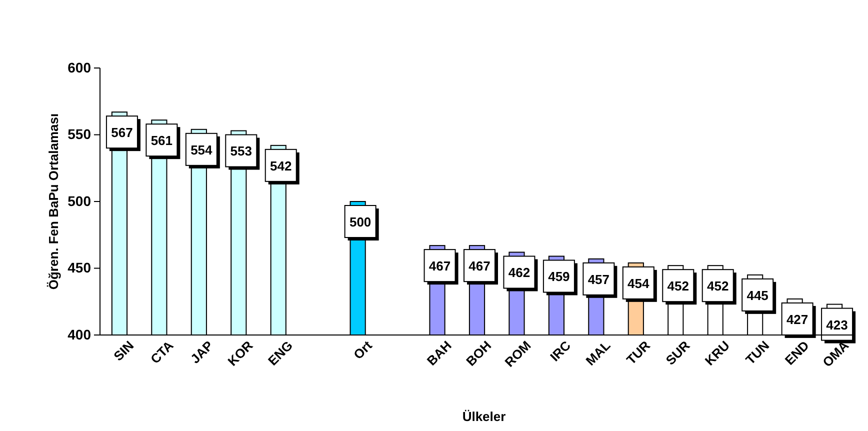 The width and height of the screenshot is (868, 431). Describe the element at coordinates (122, 132) in the screenshot. I see `data-label: 567` at that location.